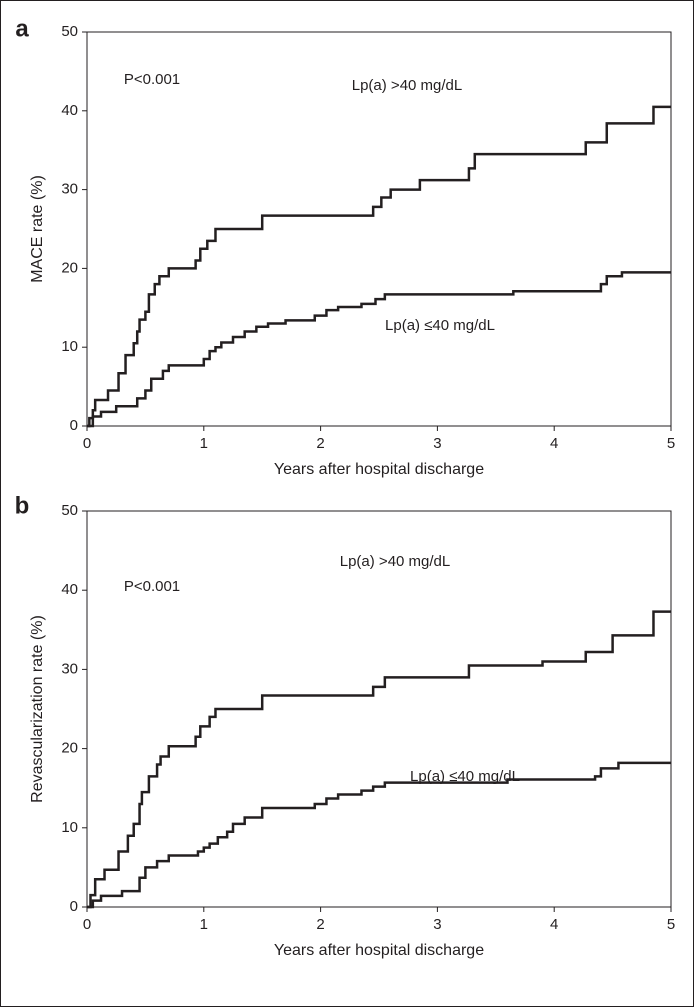  What do you see at coordinates (22, 505) in the screenshot?
I see `panel-label: b` at bounding box center [22, 505].